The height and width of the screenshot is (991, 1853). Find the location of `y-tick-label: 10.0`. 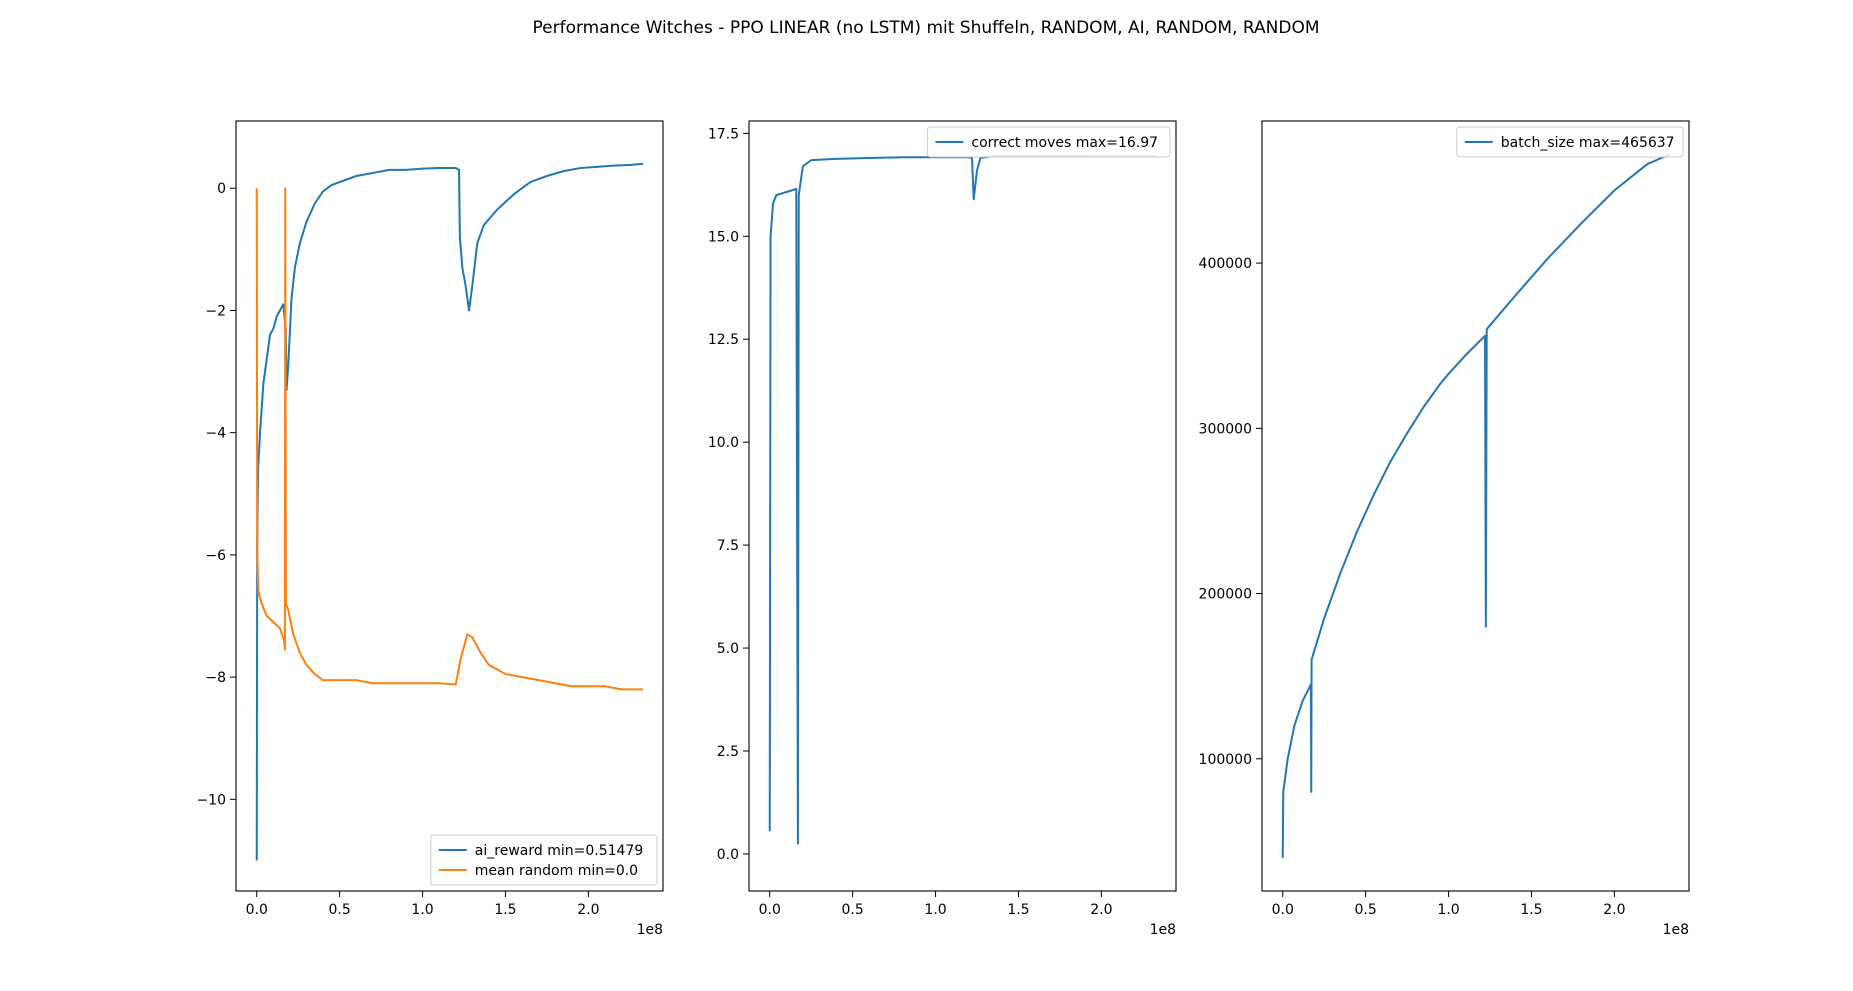

y-tick-label: 10.0 is located at coordinates (723, 443).